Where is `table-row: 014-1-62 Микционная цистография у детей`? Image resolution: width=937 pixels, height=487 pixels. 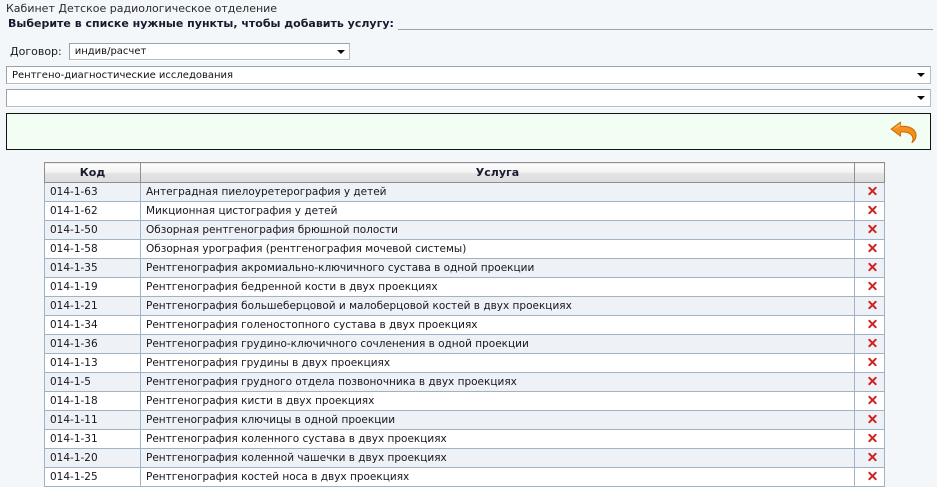
table-row: 014-1-62 Микционная цистография у детей is located at coordinates (464, 211).